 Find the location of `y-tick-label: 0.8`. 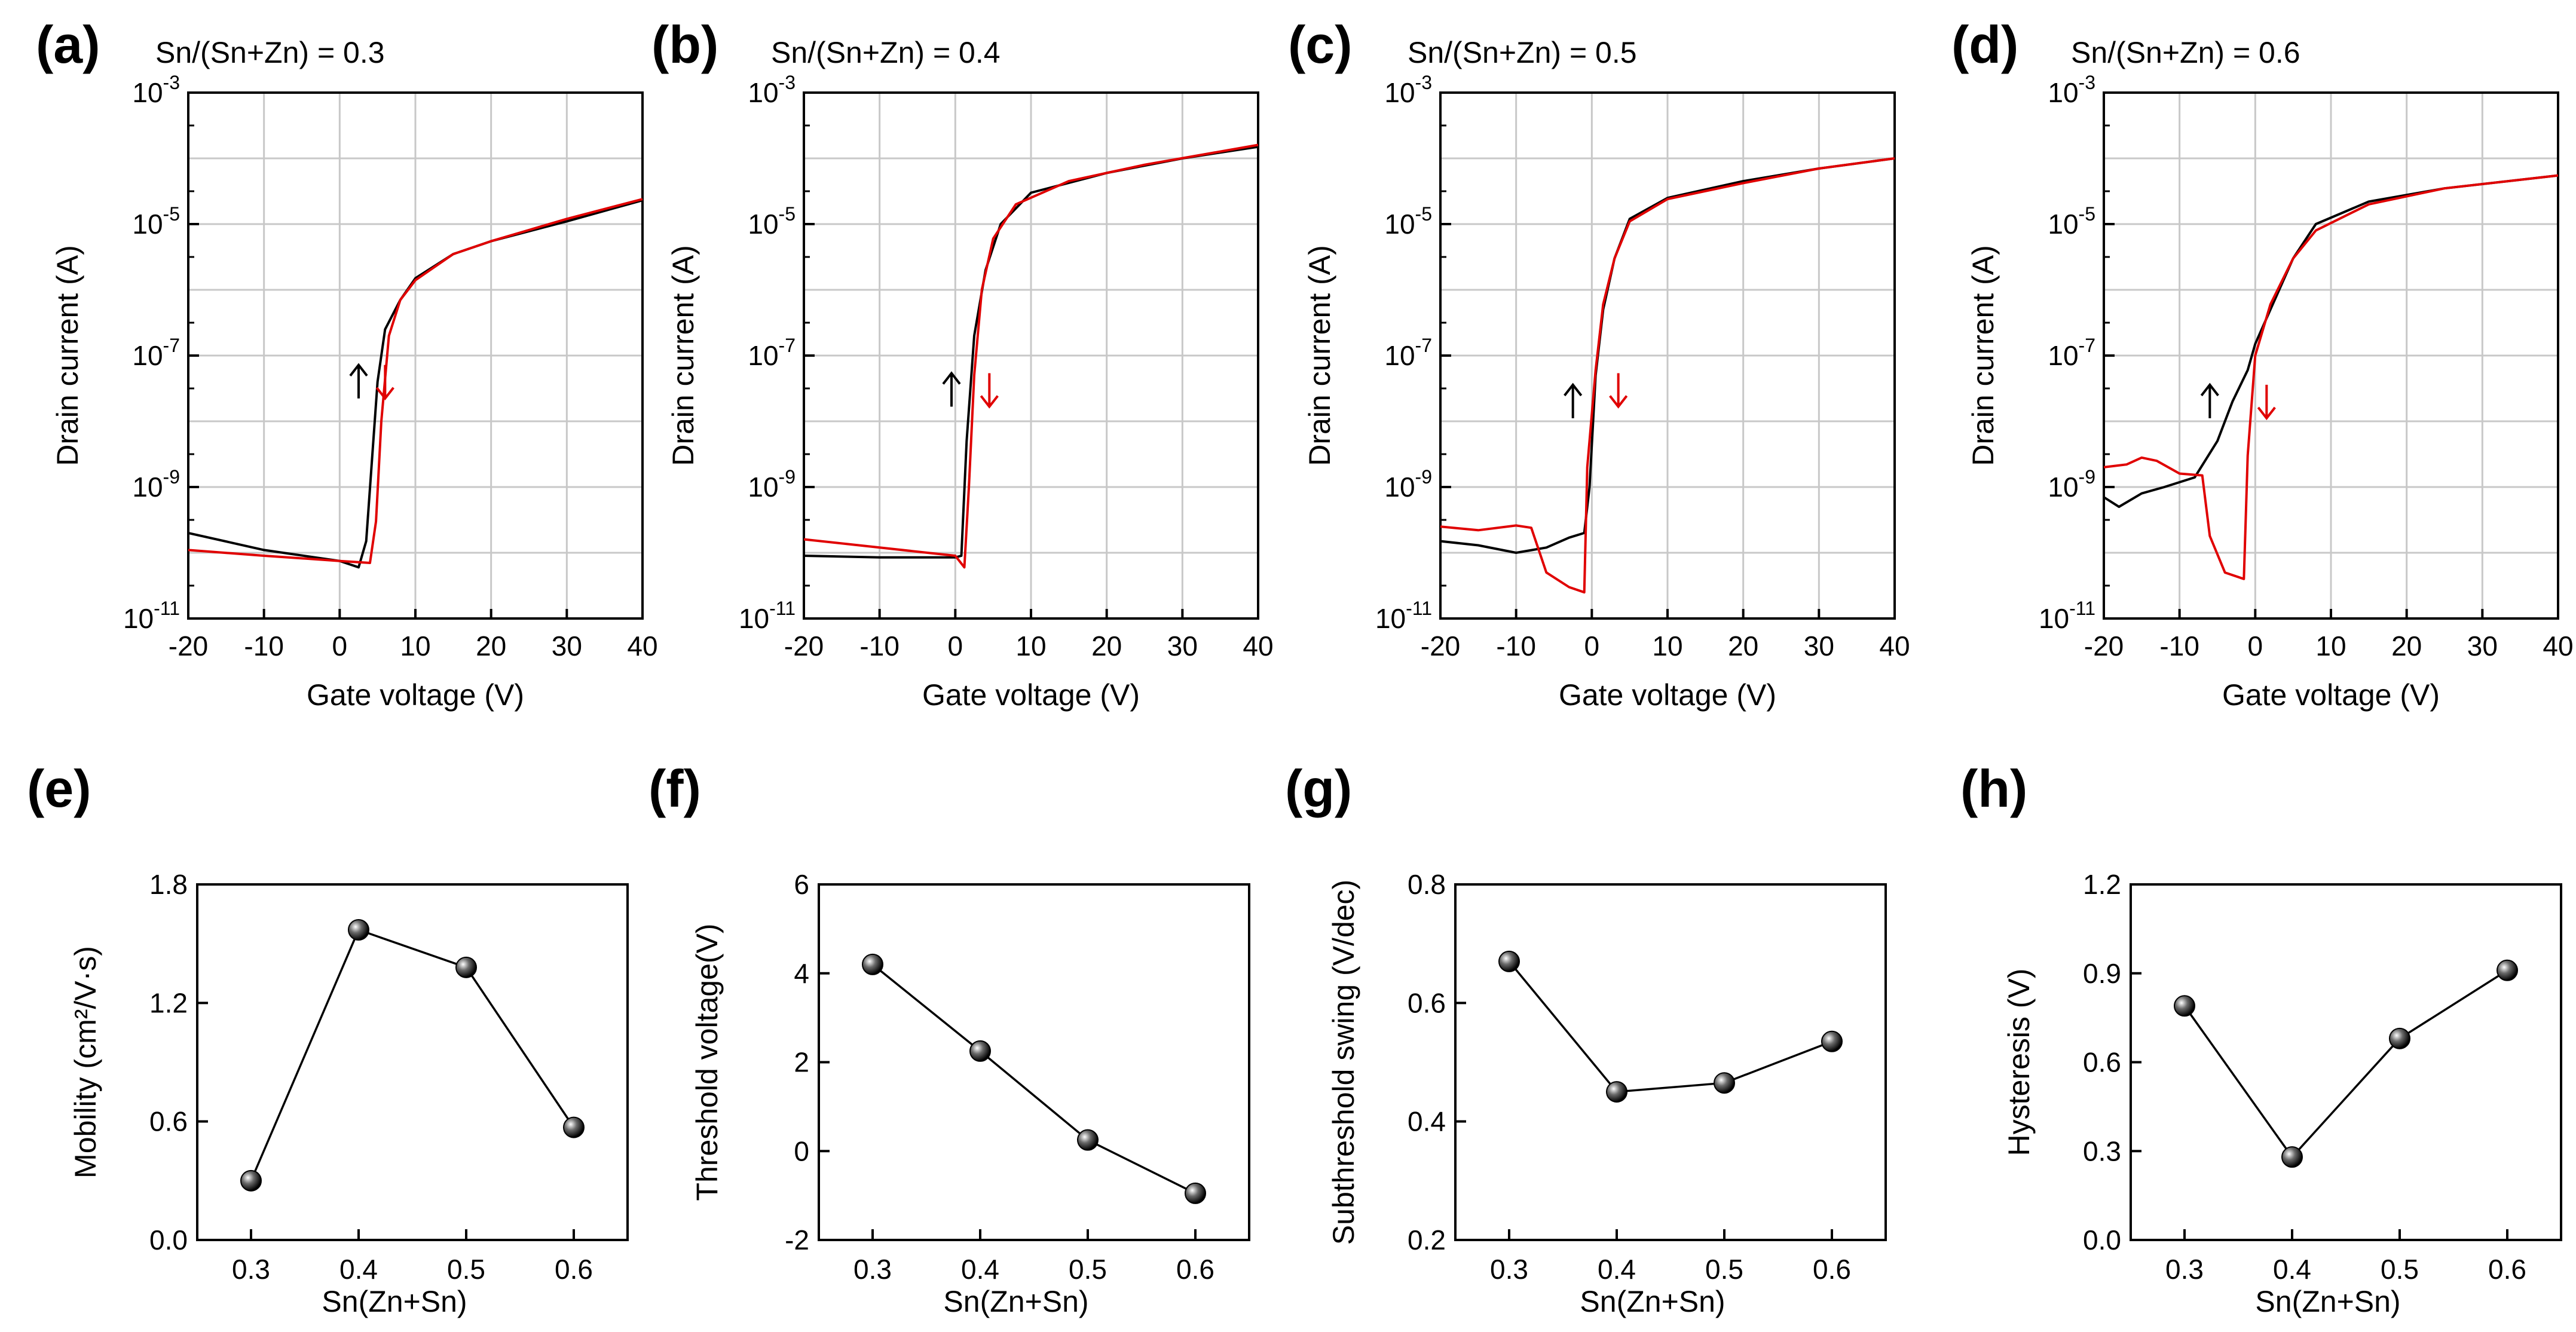

y-tick-label: 0.8 is located at coordinates (1427, 884).